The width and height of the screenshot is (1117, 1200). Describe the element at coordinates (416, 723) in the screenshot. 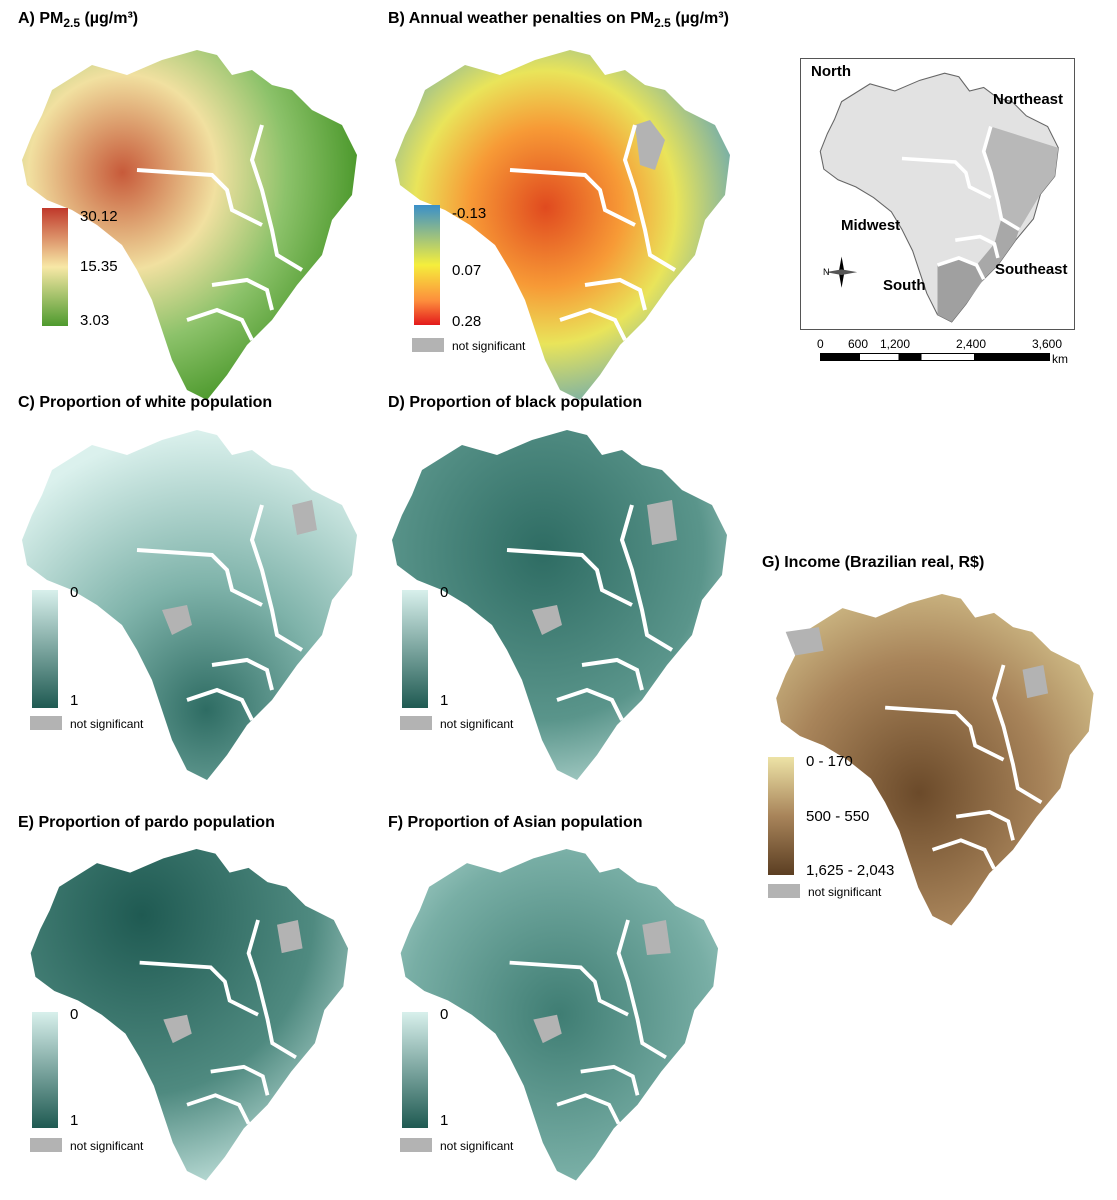

I see `panel-d-ns-swatch` at that location.